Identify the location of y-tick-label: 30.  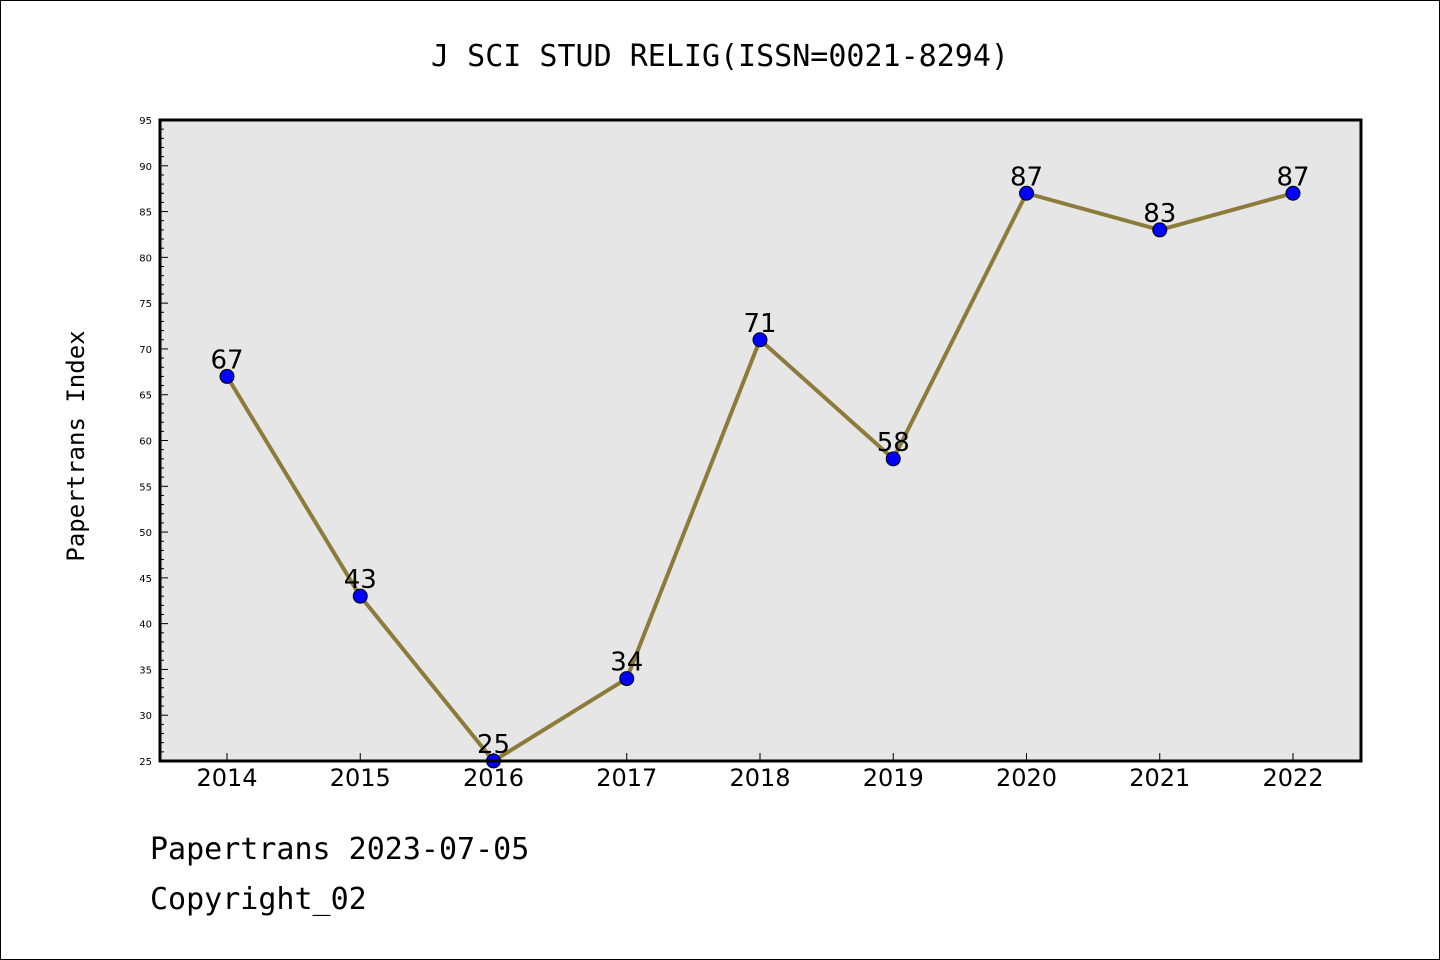
(145, 716).